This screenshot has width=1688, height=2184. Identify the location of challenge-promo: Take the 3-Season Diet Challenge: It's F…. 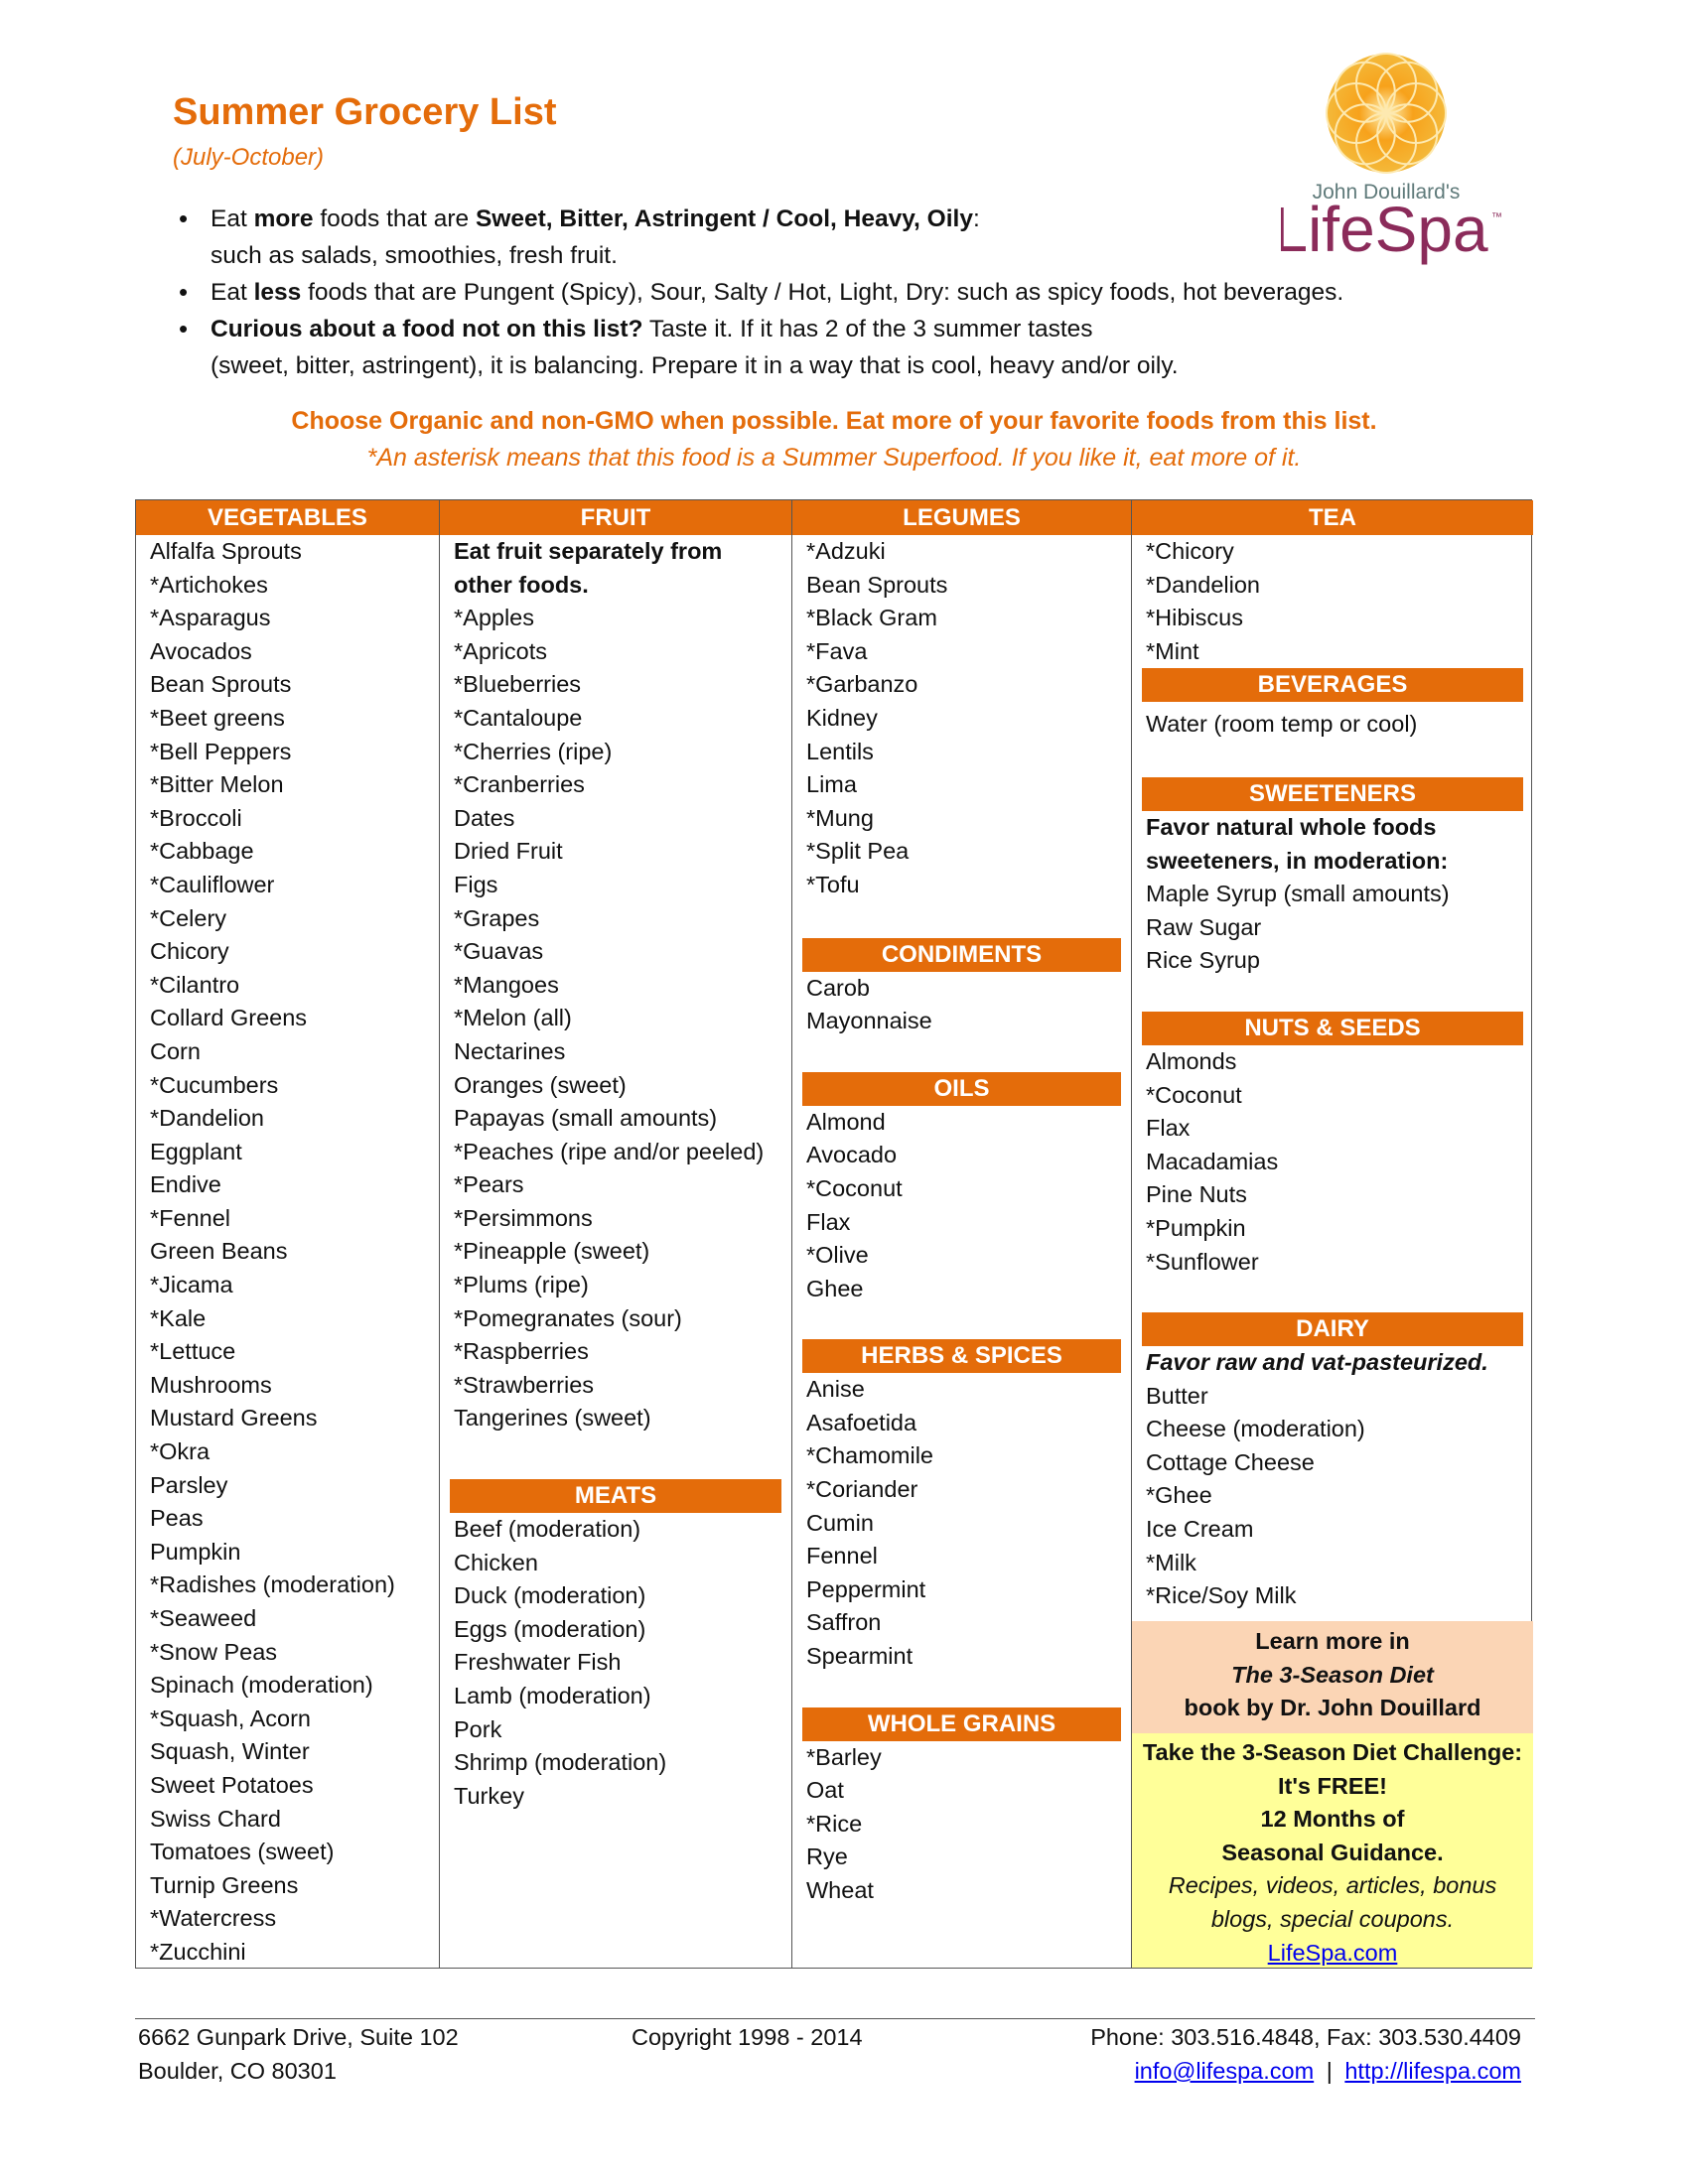
(1332, 1850).